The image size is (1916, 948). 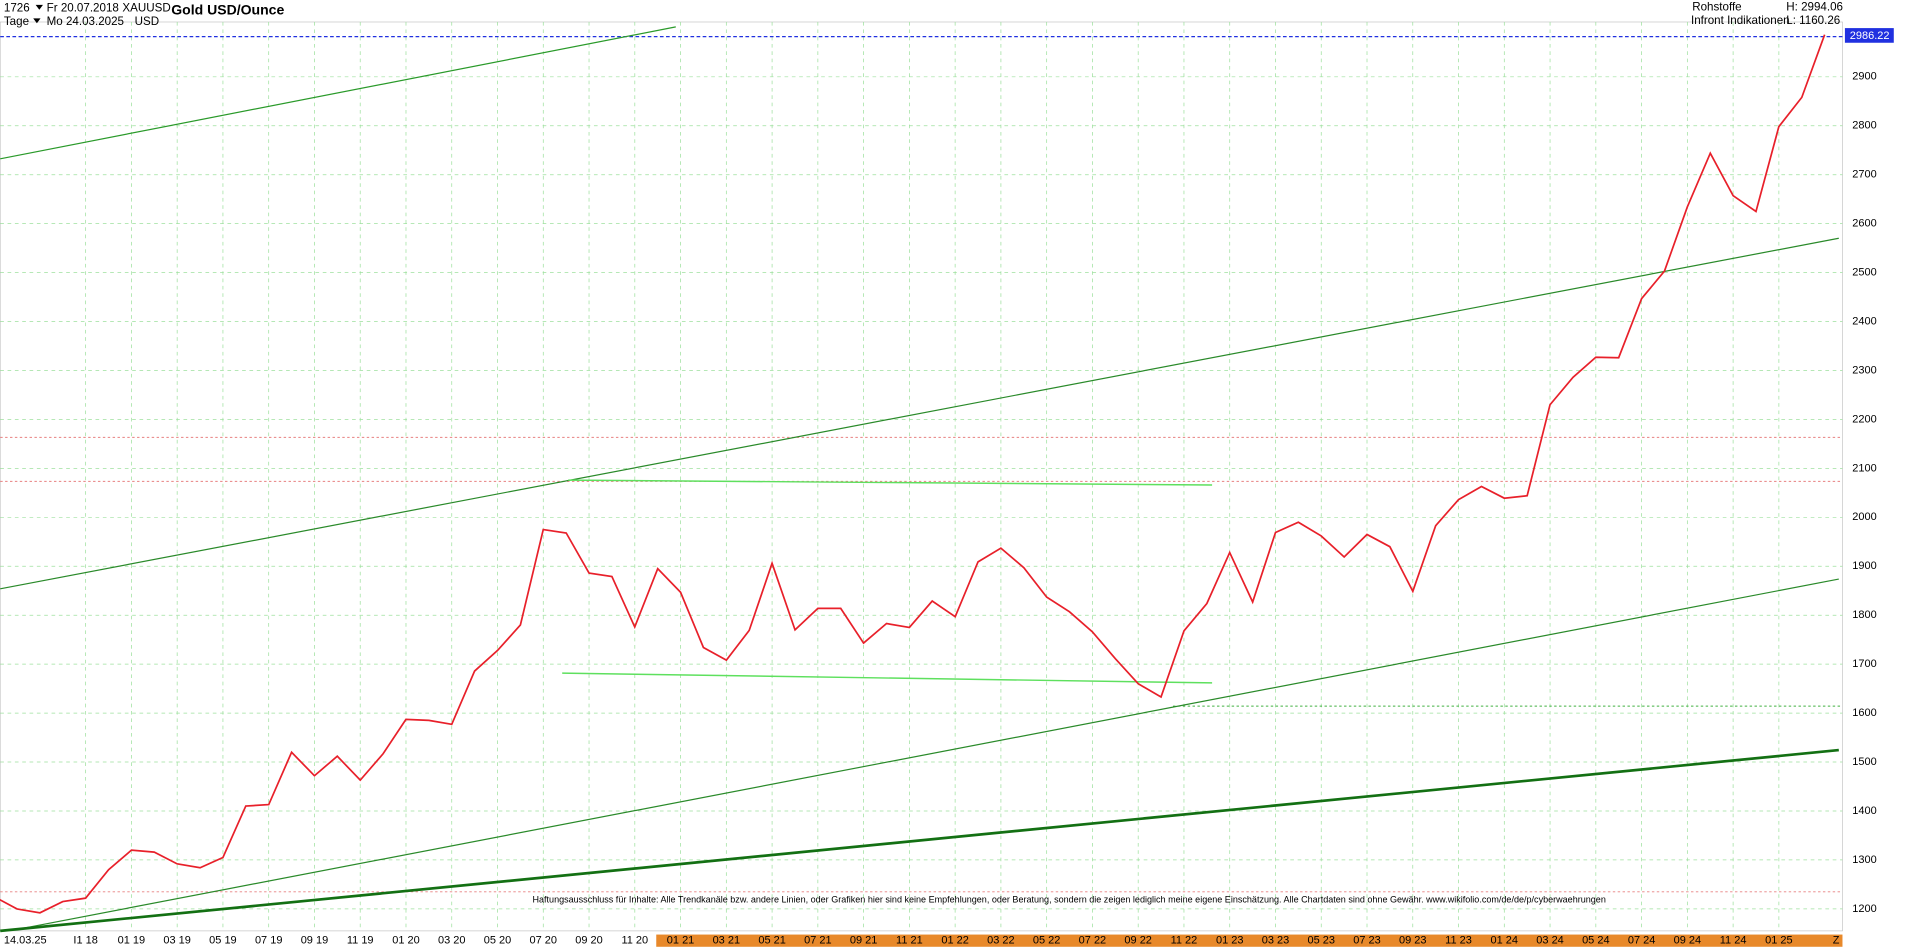 What do you see at coordinates (1864, 175) in the screenshot?
I see `y-tick-label: 2700` at bounding box center [1864, 175].